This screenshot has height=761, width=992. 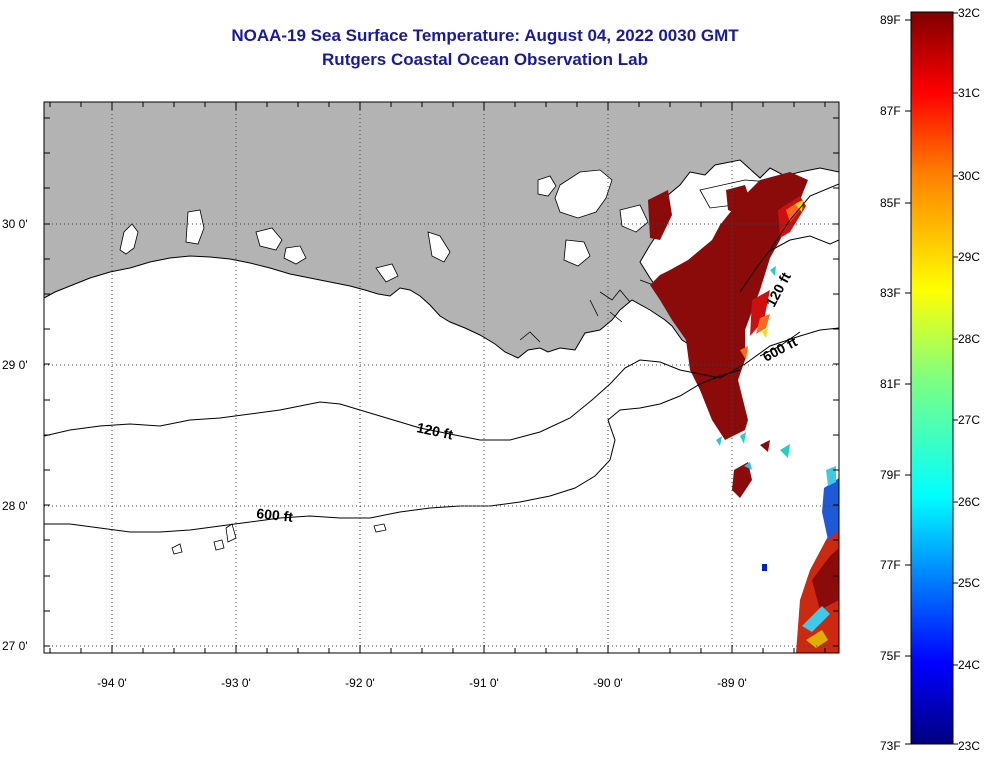 I want to click on colorbar-f-label: 85F, so click(x=890, y=203).